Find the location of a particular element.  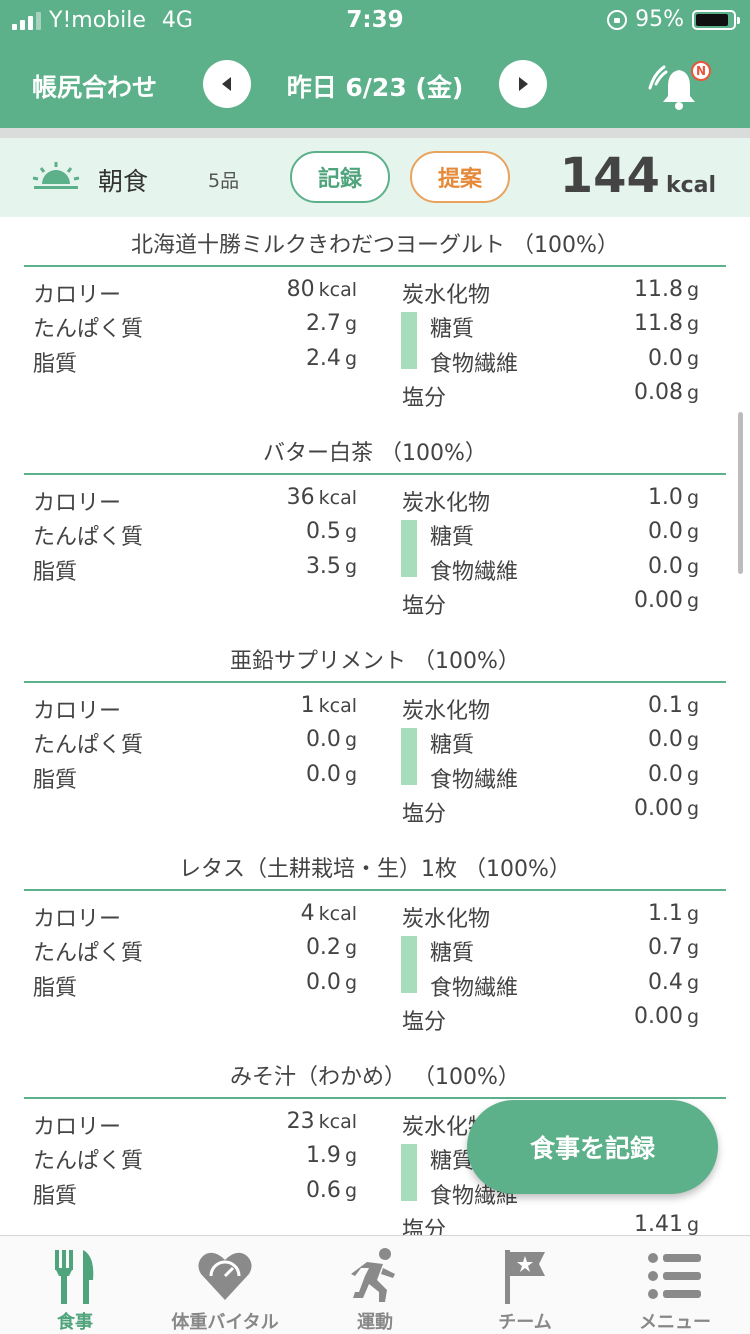

carrier-name: Y!mobile is located at coordinates (97, 20).